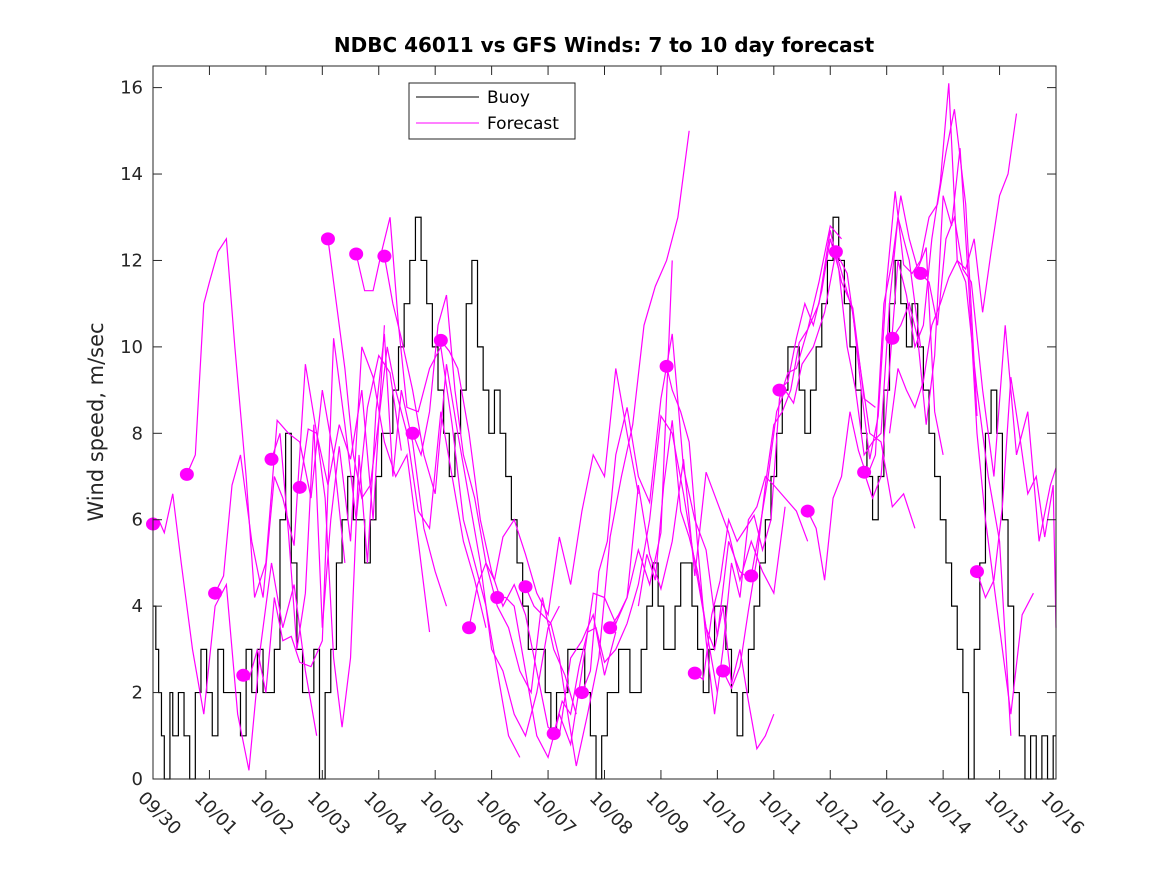 This screenshot has height=875, width=1167. I want to click on y-tick-label: 14, so click(131, 174).